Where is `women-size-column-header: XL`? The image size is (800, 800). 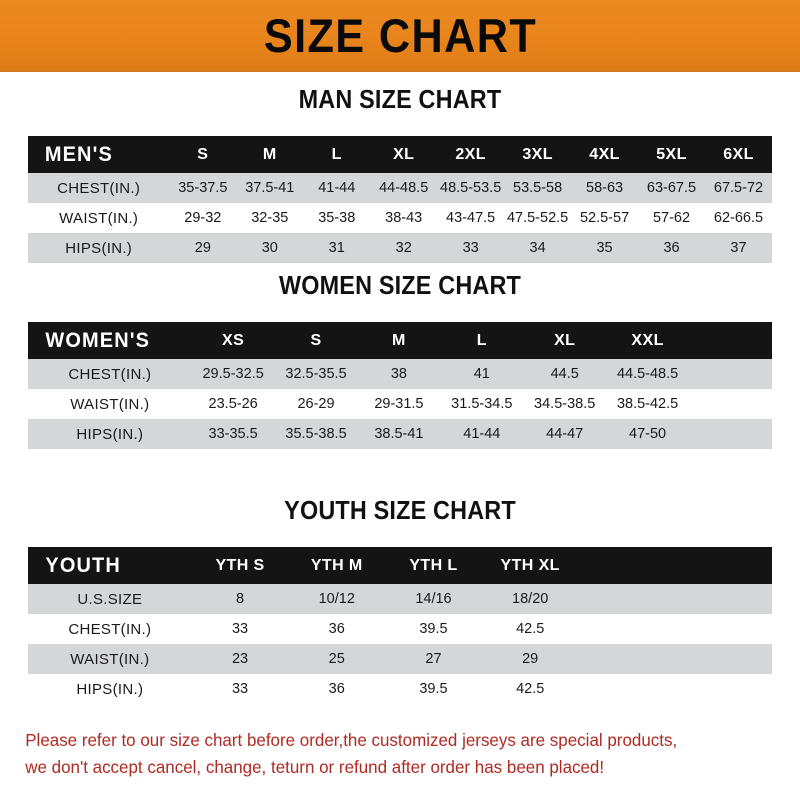 women-size-column-header: XL is located at coordinates (565, 340).